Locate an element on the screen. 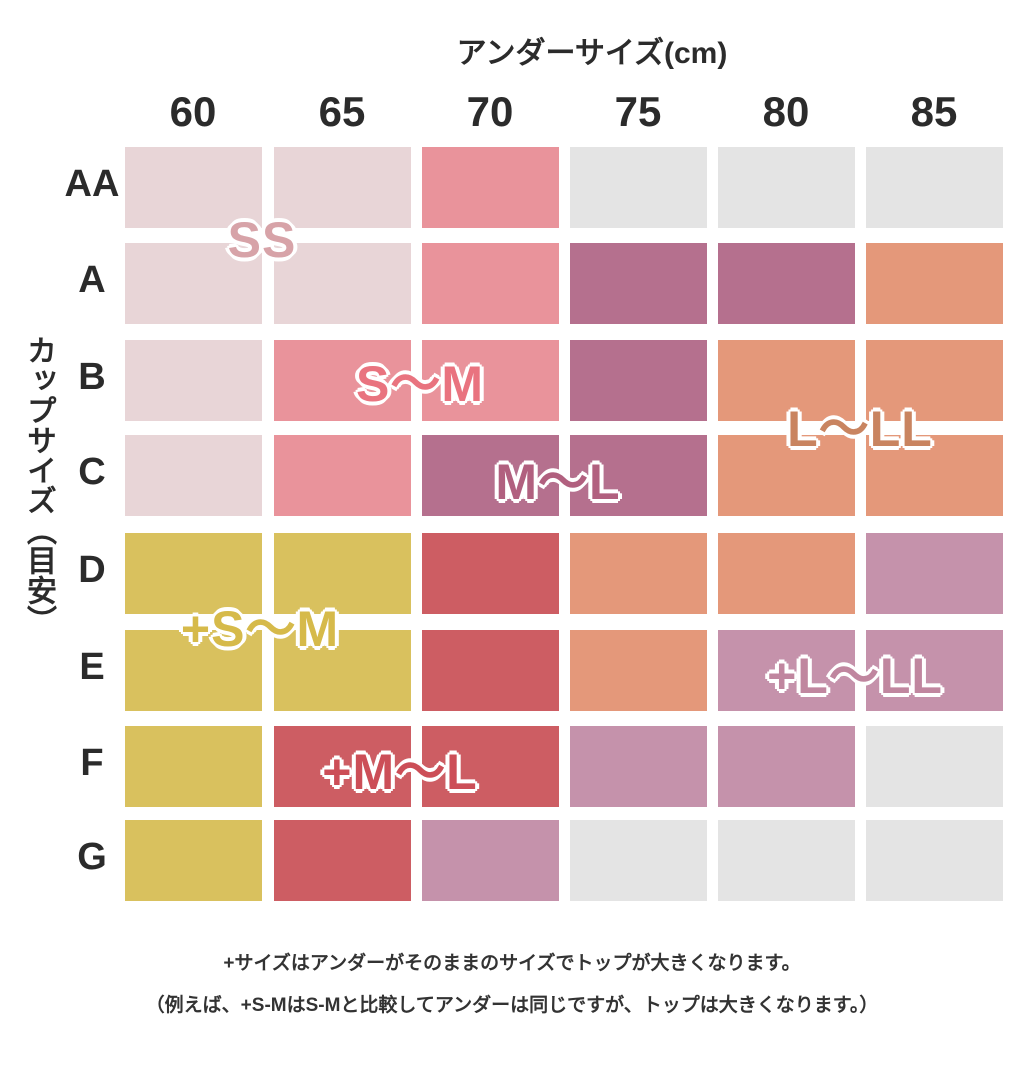 The image size is (1024, 1091). row-label: B is located at coordinates (92, 377).